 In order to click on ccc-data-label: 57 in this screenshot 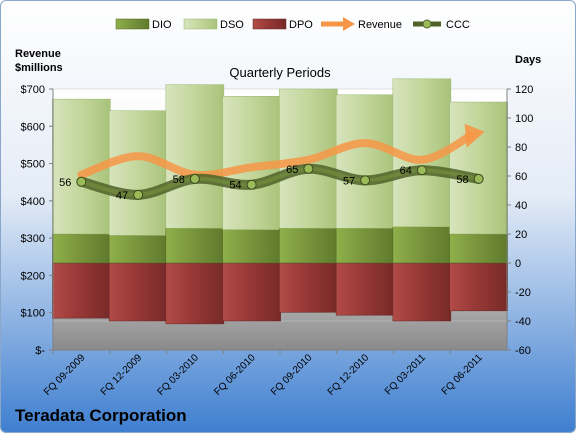, I will do `click(349, 181)`.